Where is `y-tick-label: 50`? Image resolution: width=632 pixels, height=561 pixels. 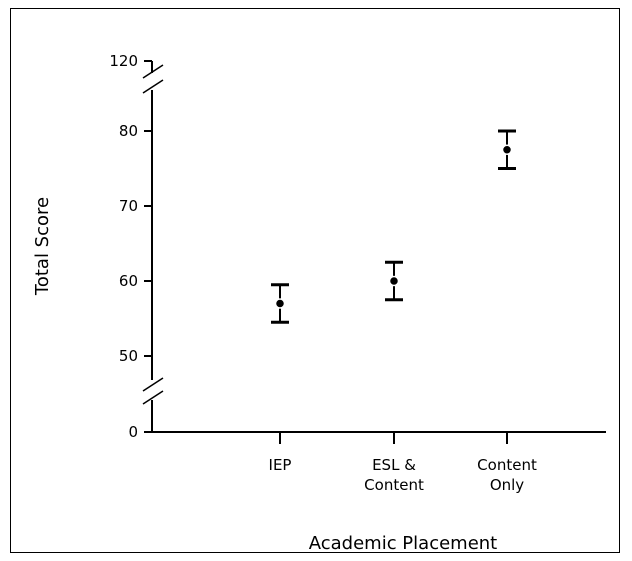 y-tick-label: 50 is located at coordinates (128, 356).